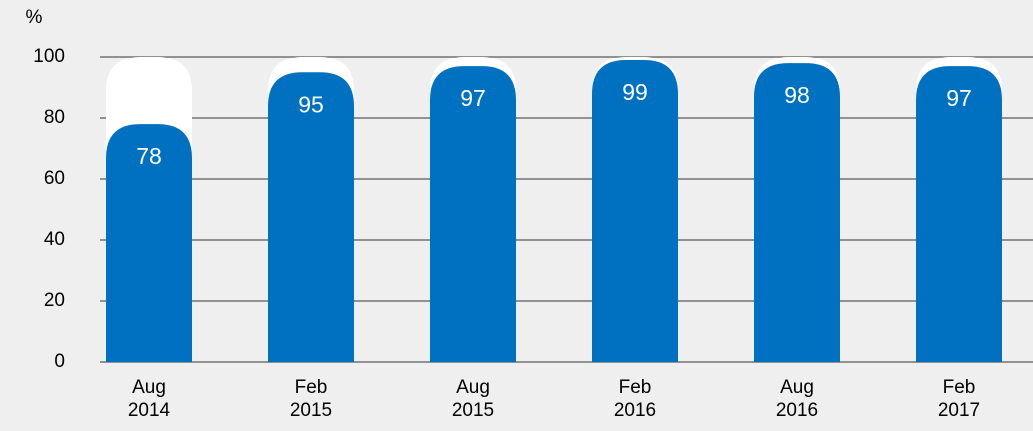 The image size is (1033, 431). What do you see at coordinates (54, 300) in the screenshot?
I see `y-tick-label: 20` at bounding box center [54, 300].